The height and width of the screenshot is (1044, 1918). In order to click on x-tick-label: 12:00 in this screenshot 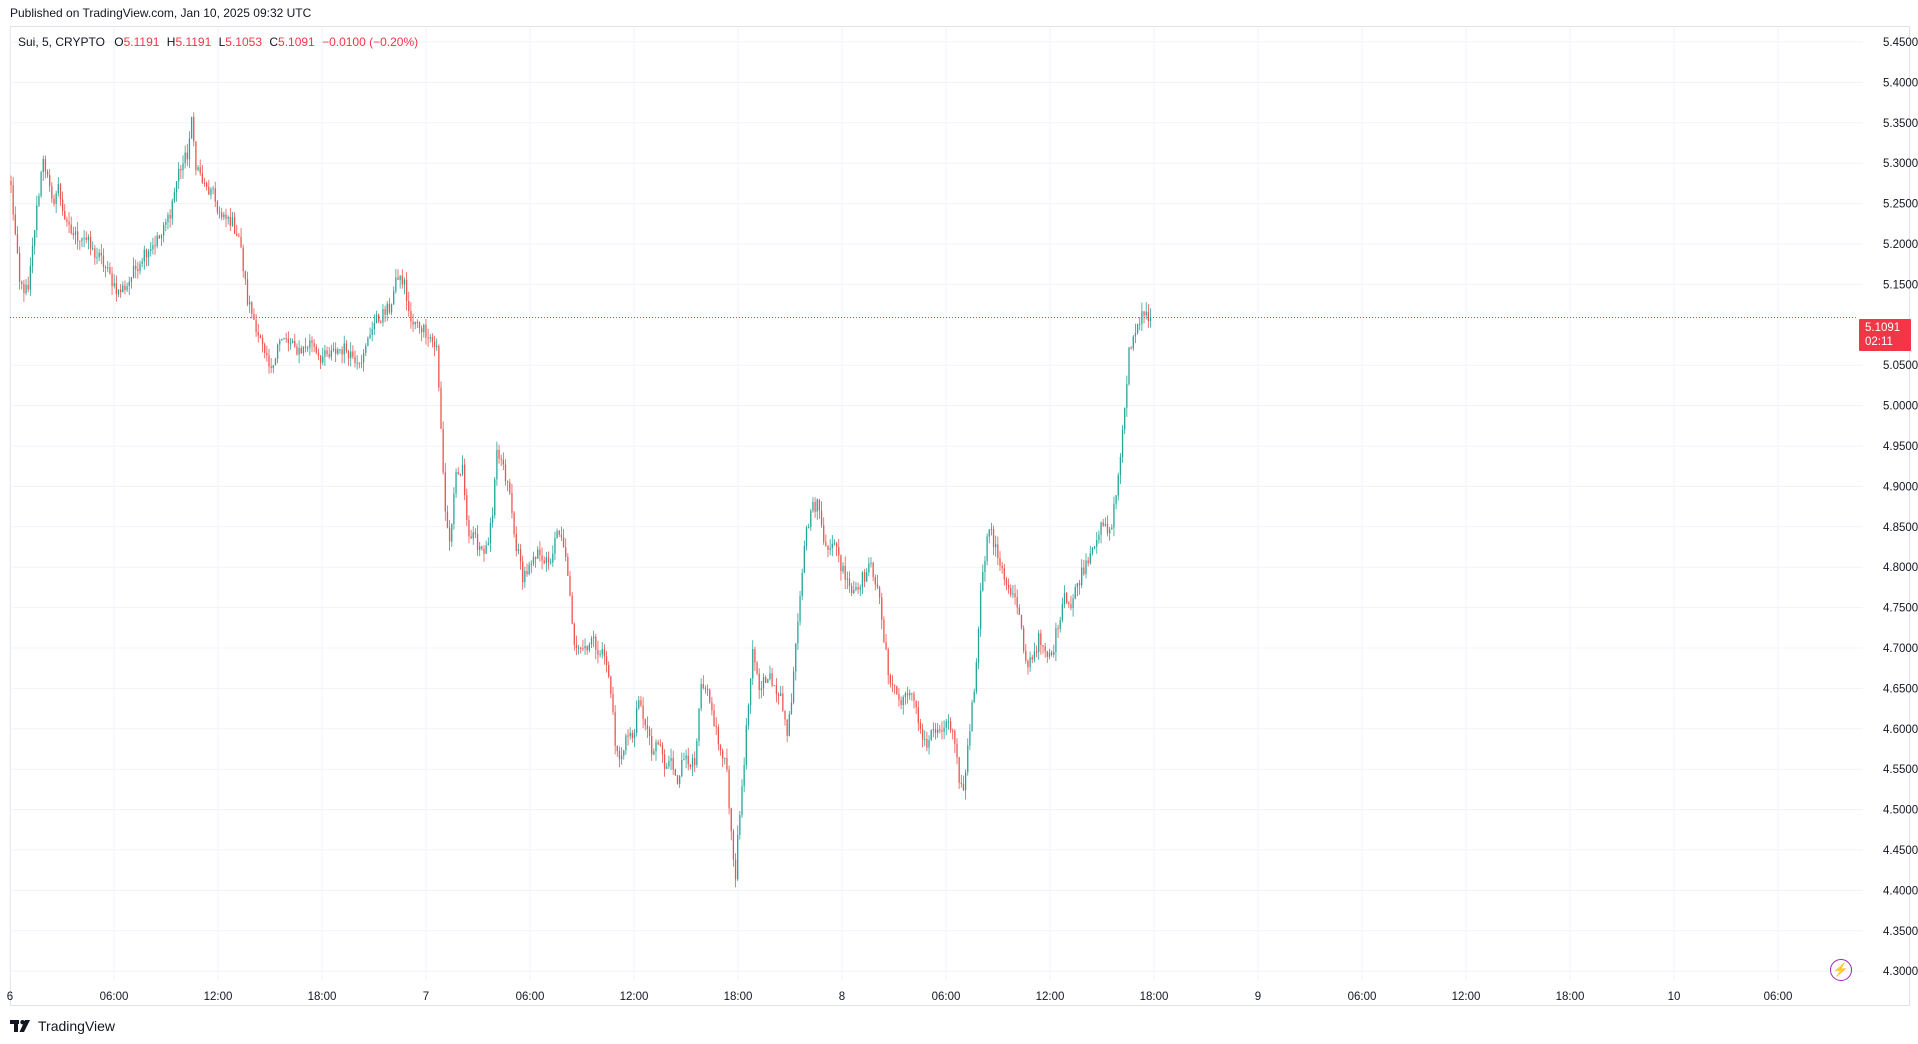, I will do `click(1050, 997)`.